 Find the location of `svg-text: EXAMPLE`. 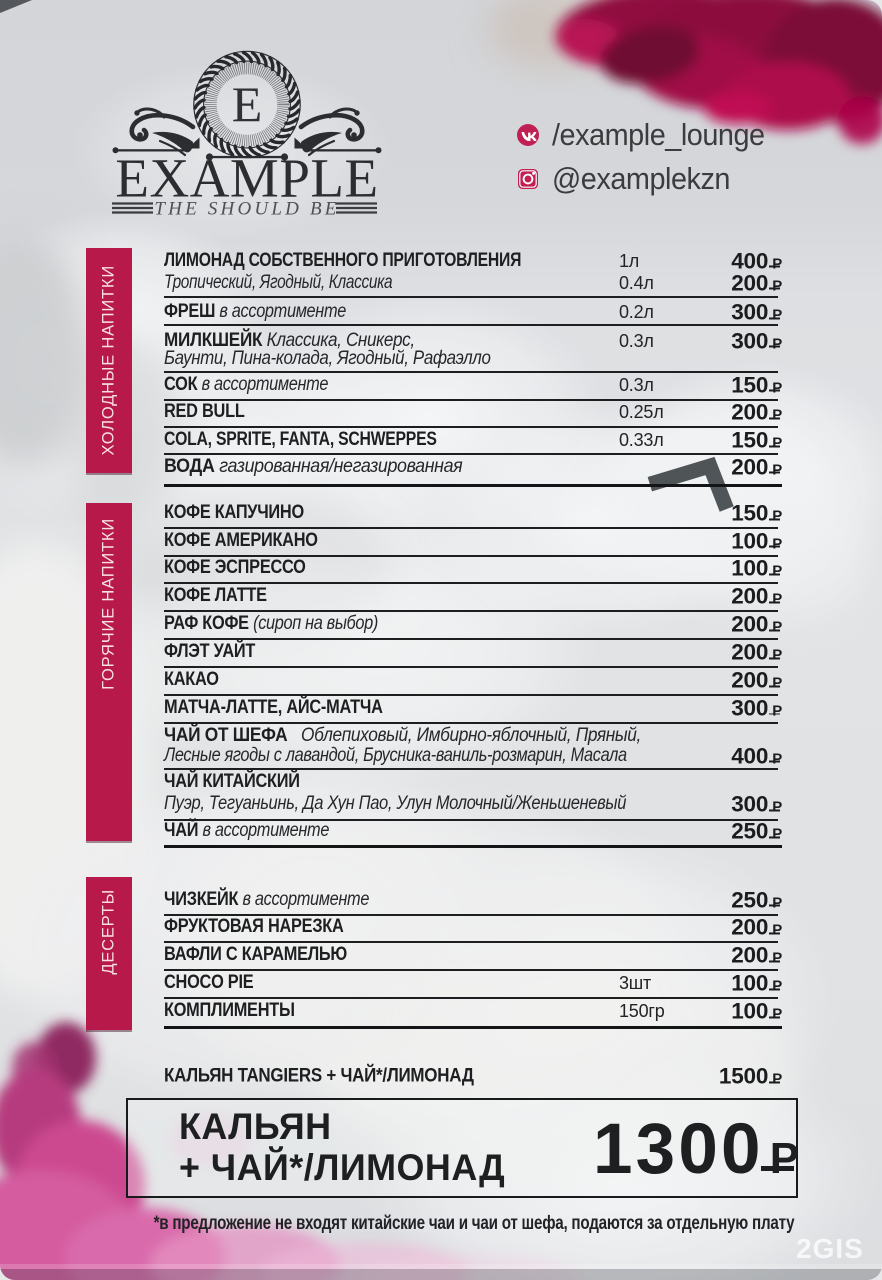

svg-text: EXAMPLE is located at coordinates (246, 178).